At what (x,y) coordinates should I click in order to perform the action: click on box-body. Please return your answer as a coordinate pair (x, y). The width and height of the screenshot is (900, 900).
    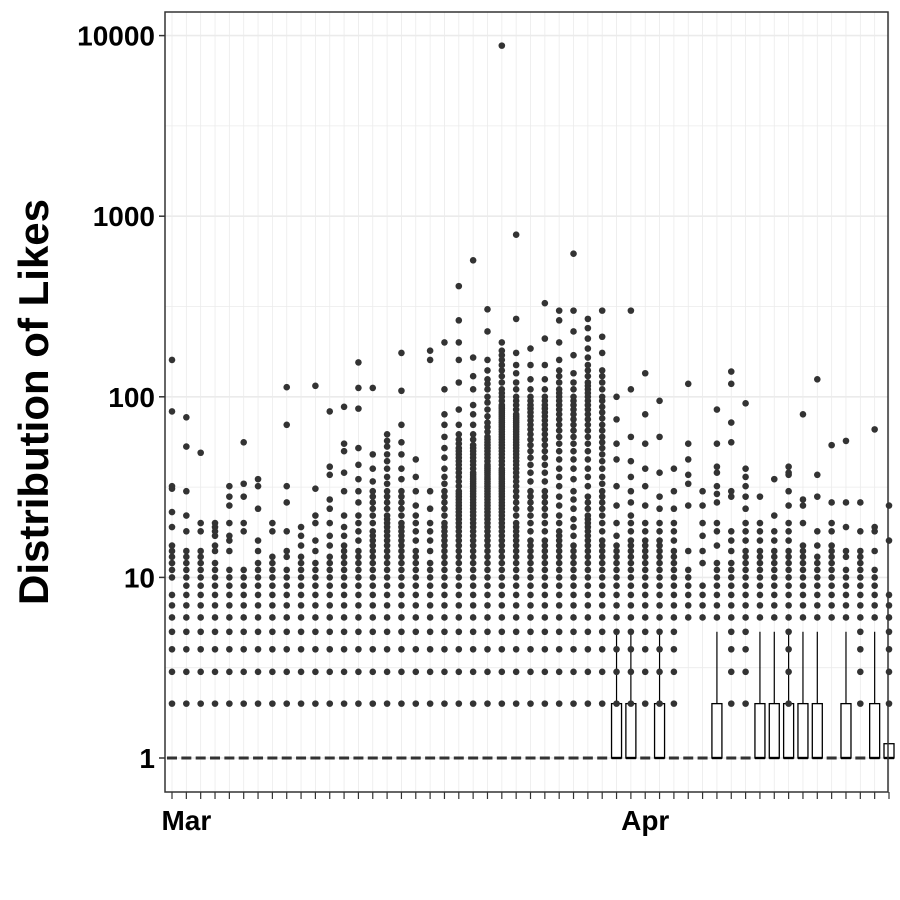
    Looking at the image, I should click on (774, 730).